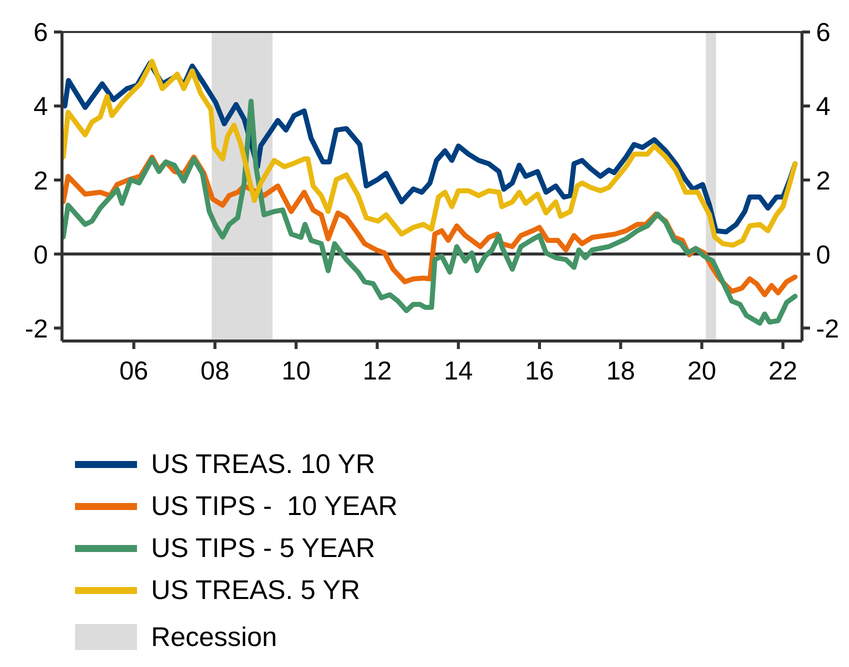  What do you see at coordinates (783, 370) in the screenshot?
I see `x-tick-label: 22` at bounding box center [783, 370].